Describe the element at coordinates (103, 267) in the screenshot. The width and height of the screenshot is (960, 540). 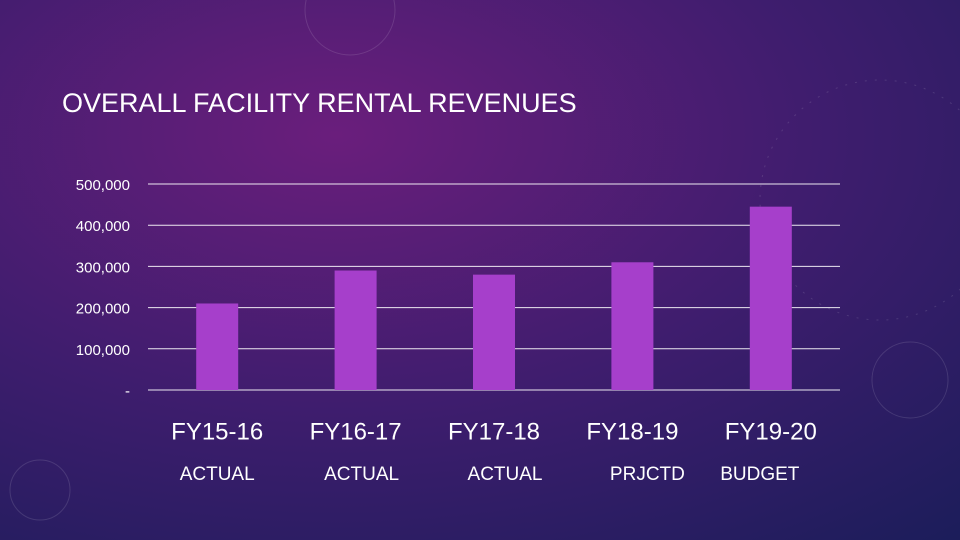
I see `y-tick-label: 300,000` at that location.